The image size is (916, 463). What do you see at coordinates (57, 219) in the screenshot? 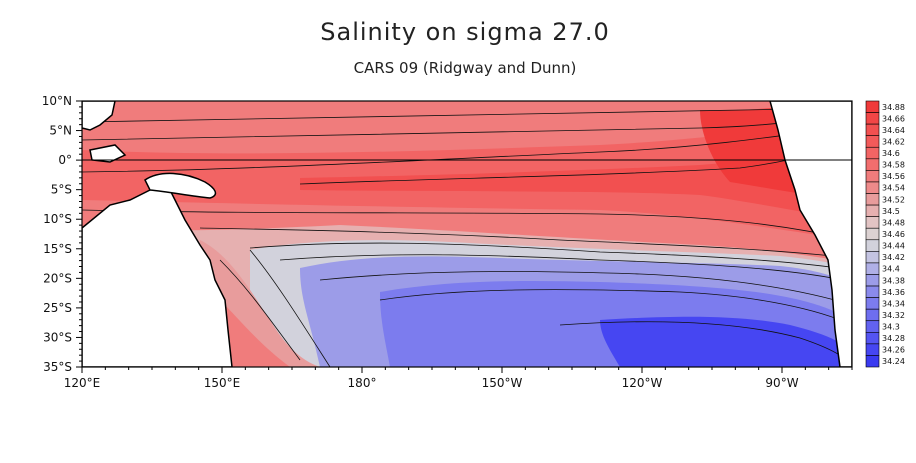
I see `y-tick-label: 10°S` at bounding box center [57, 219].